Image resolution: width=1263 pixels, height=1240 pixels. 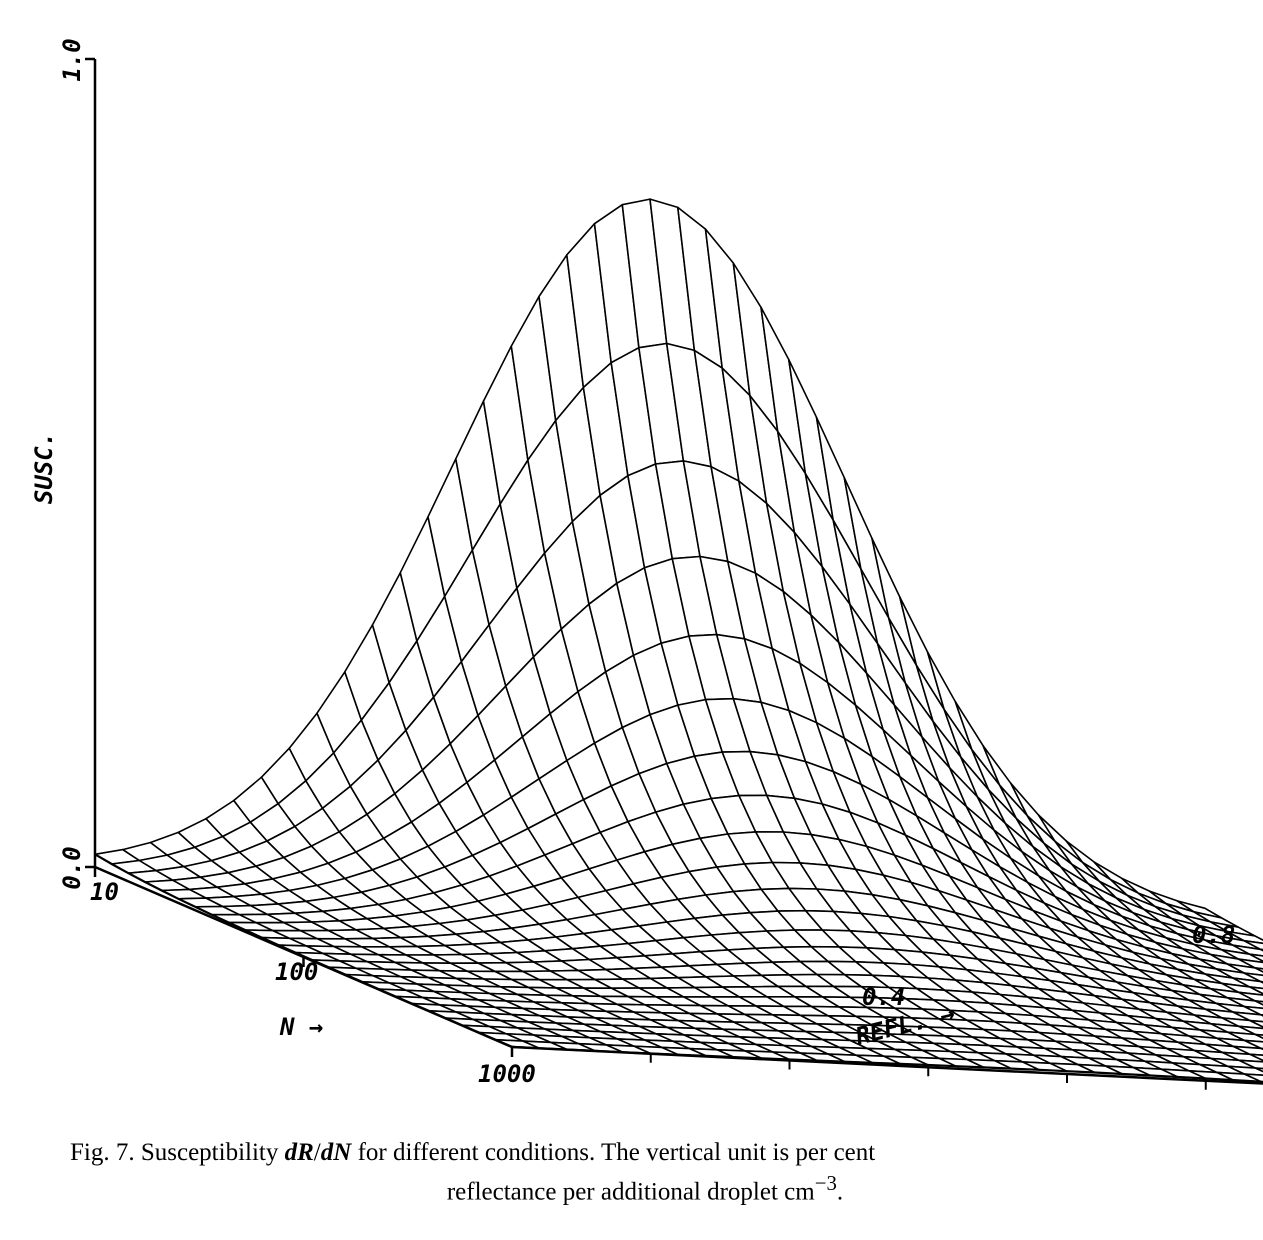 What do you see at coordinates (301, 1027) in the screenshot?
I see `n-axis-label: N →` at bounding box center [301, 1027].